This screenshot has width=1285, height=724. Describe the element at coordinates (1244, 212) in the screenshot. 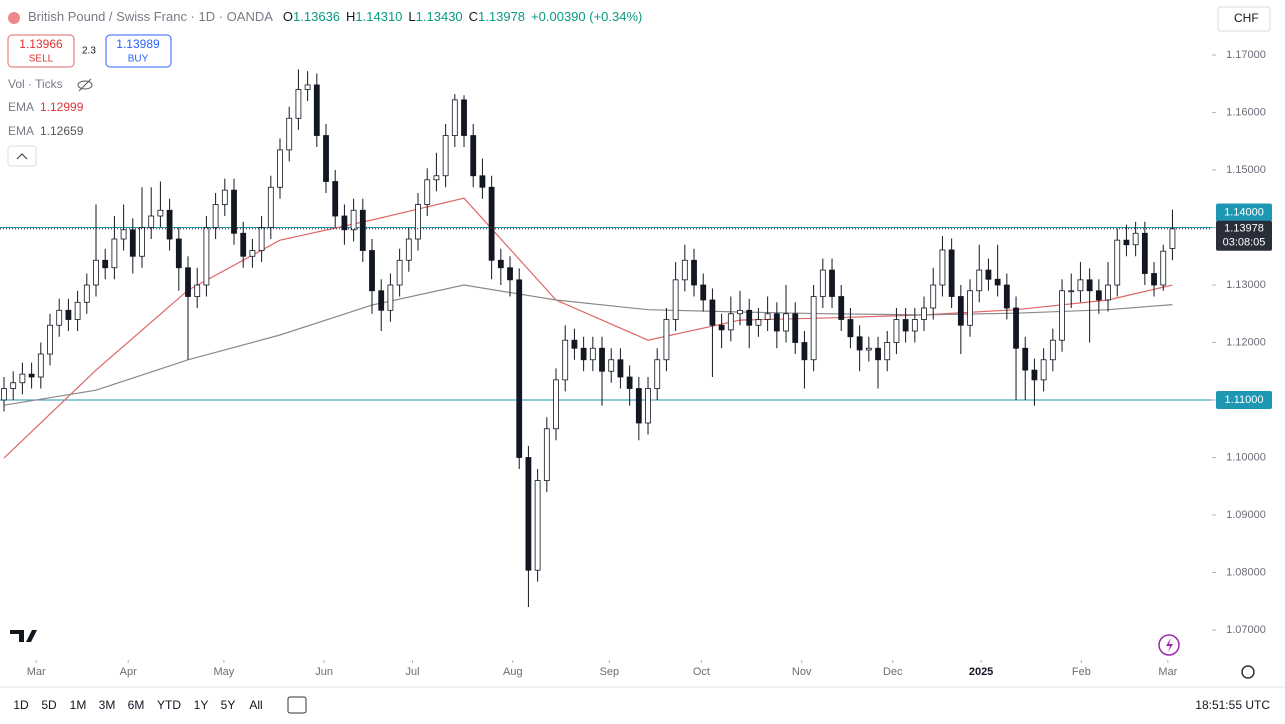

I see `level-label: 1.14000` at that location.